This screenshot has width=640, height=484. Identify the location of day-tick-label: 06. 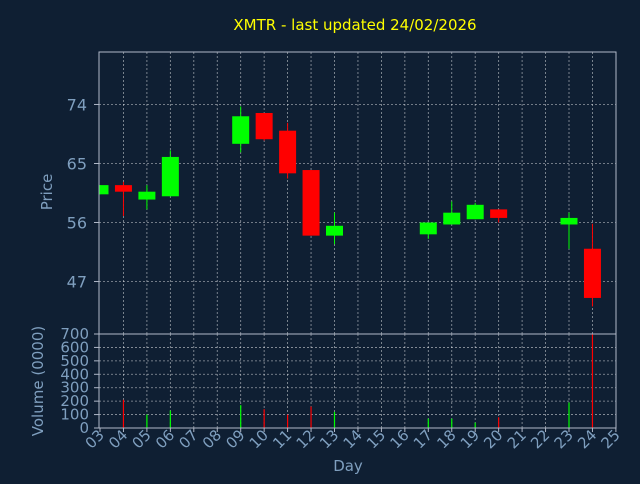
(165, 439).